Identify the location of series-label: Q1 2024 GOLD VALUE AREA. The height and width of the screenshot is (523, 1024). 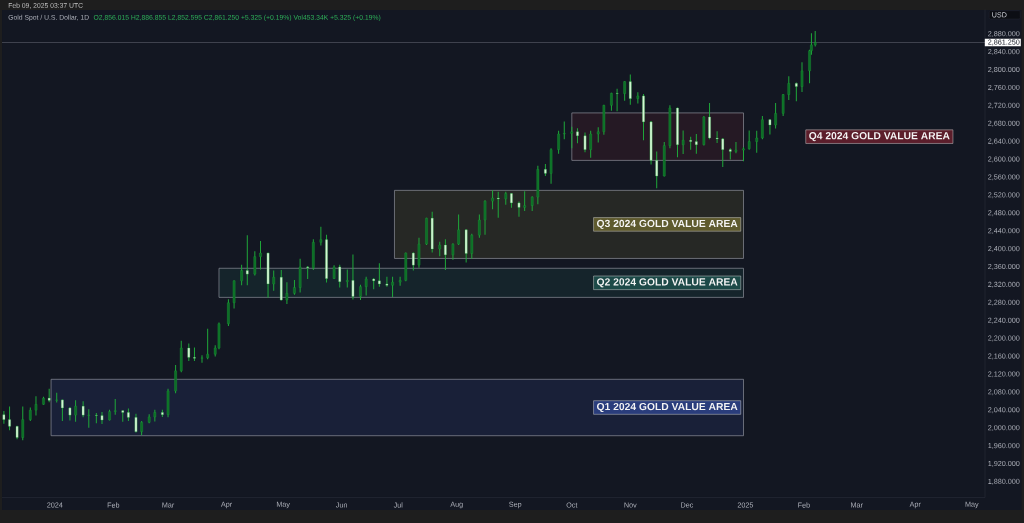
(667, 407).